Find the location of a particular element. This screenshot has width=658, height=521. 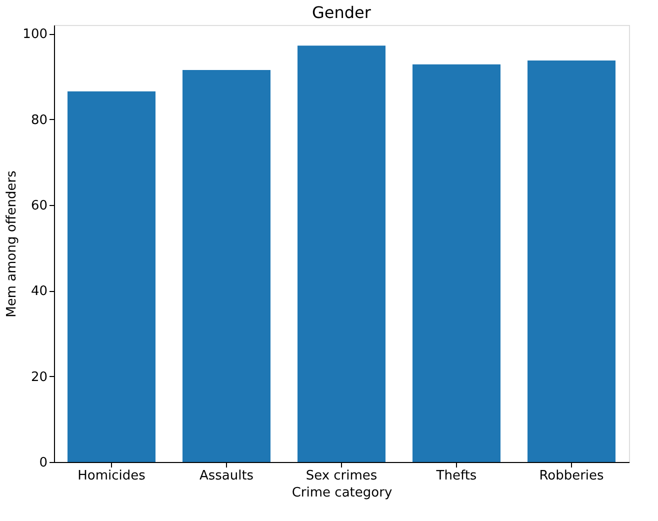

x-axis-title: Crime category is located at coordinates (342, 493).